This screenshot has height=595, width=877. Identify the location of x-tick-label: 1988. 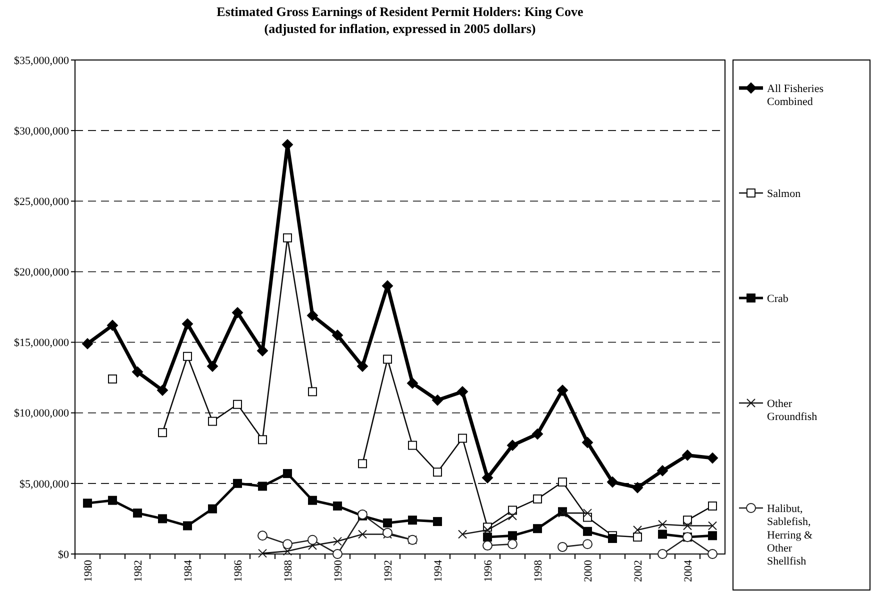
(288, 571).